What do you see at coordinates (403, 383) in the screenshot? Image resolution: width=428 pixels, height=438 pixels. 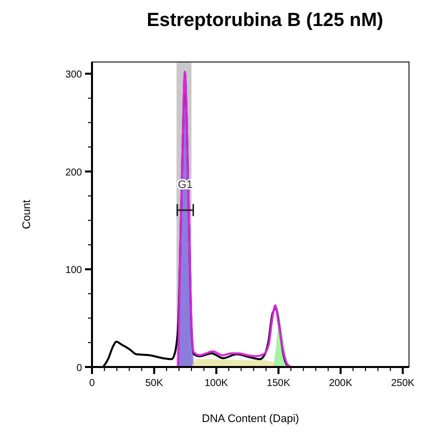 I see `x-tick-label: 250K` at bounding box center [403, 383].